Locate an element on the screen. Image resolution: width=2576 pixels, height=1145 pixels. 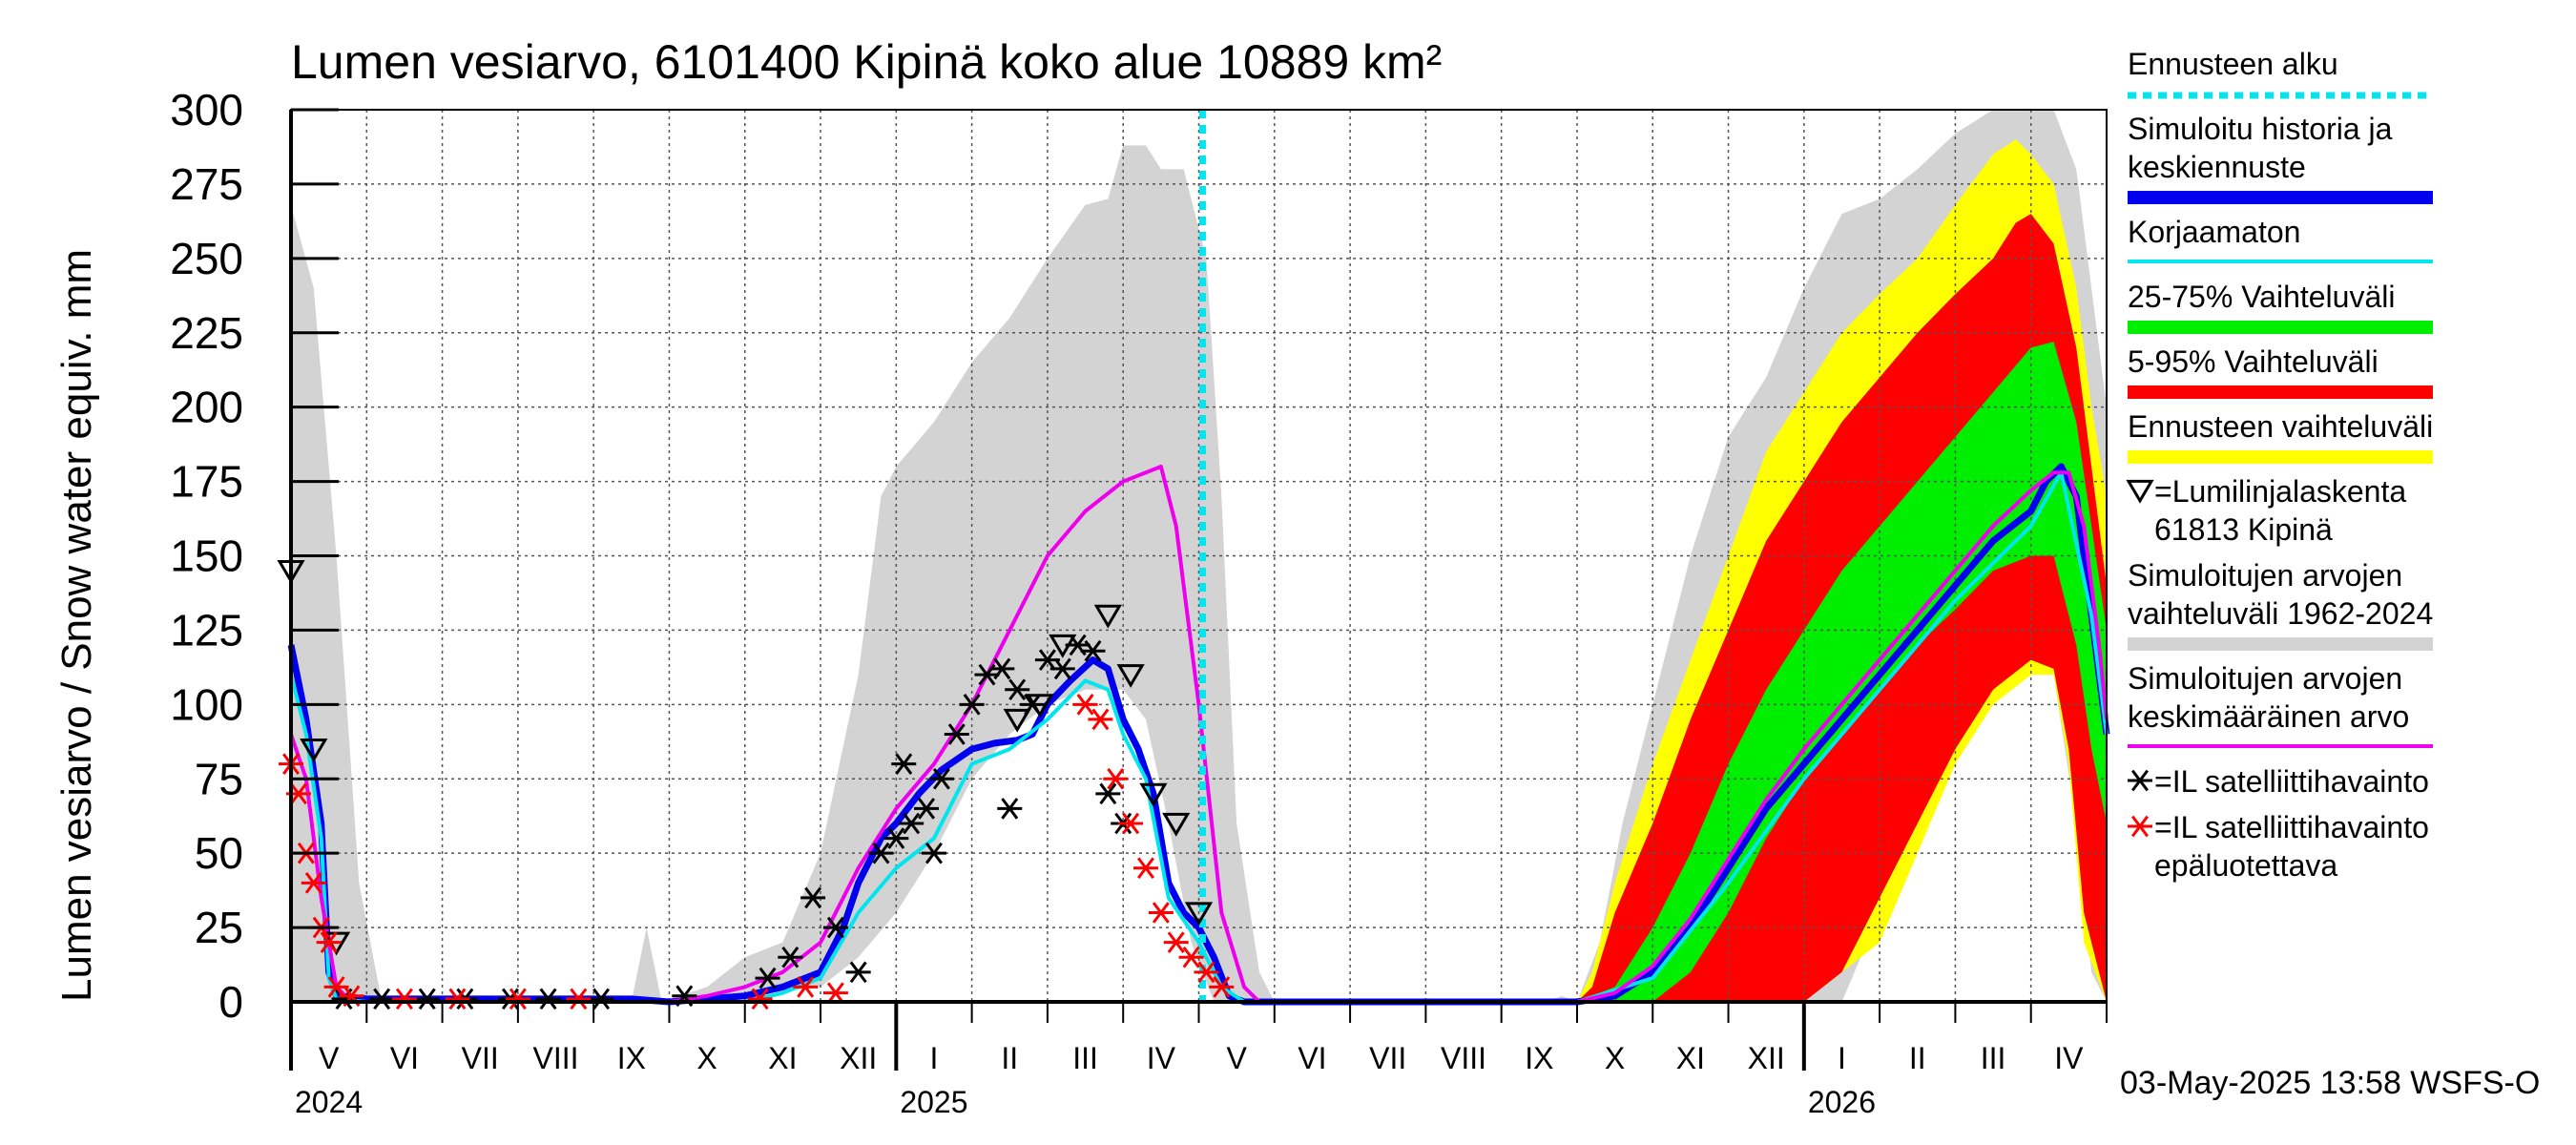
x-month-label-15: VIII is located at coordinates (1463, 1058).